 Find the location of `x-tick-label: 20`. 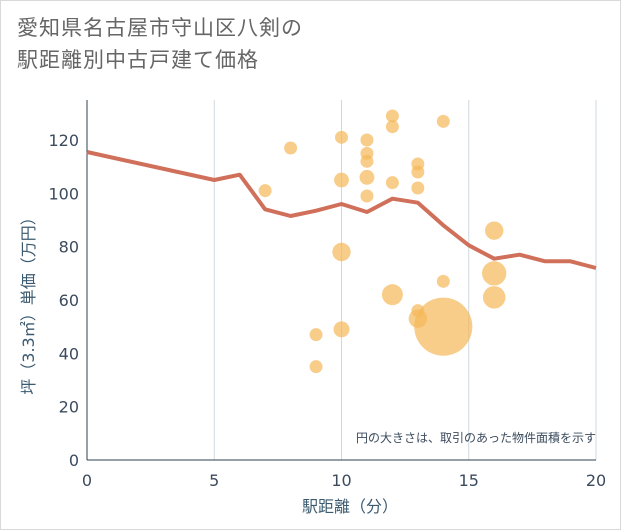

x-tick-label: 20 is located at coordinates (596, 480).